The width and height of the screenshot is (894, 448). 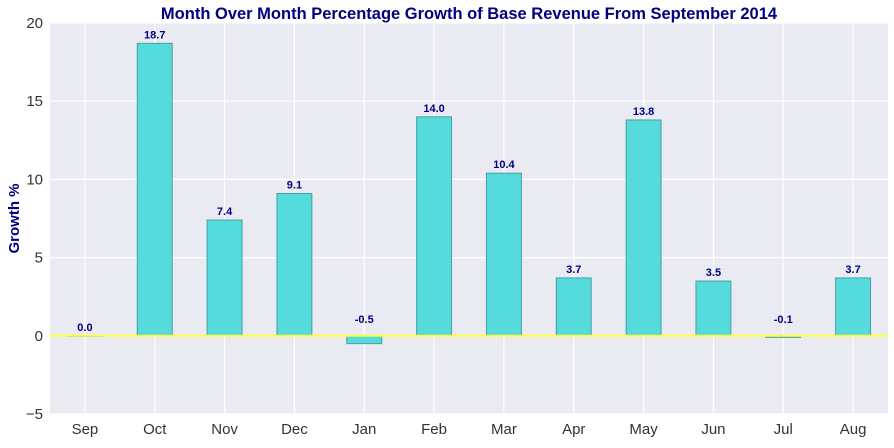 I want to click on bar-mar, so click(x=503, y=254).